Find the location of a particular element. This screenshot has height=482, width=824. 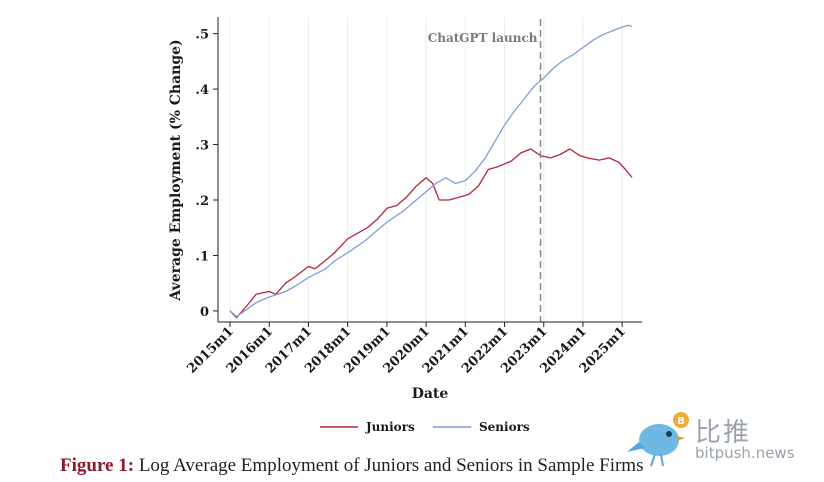

y-tick-label: .1 is located at coordinates (202, 256).